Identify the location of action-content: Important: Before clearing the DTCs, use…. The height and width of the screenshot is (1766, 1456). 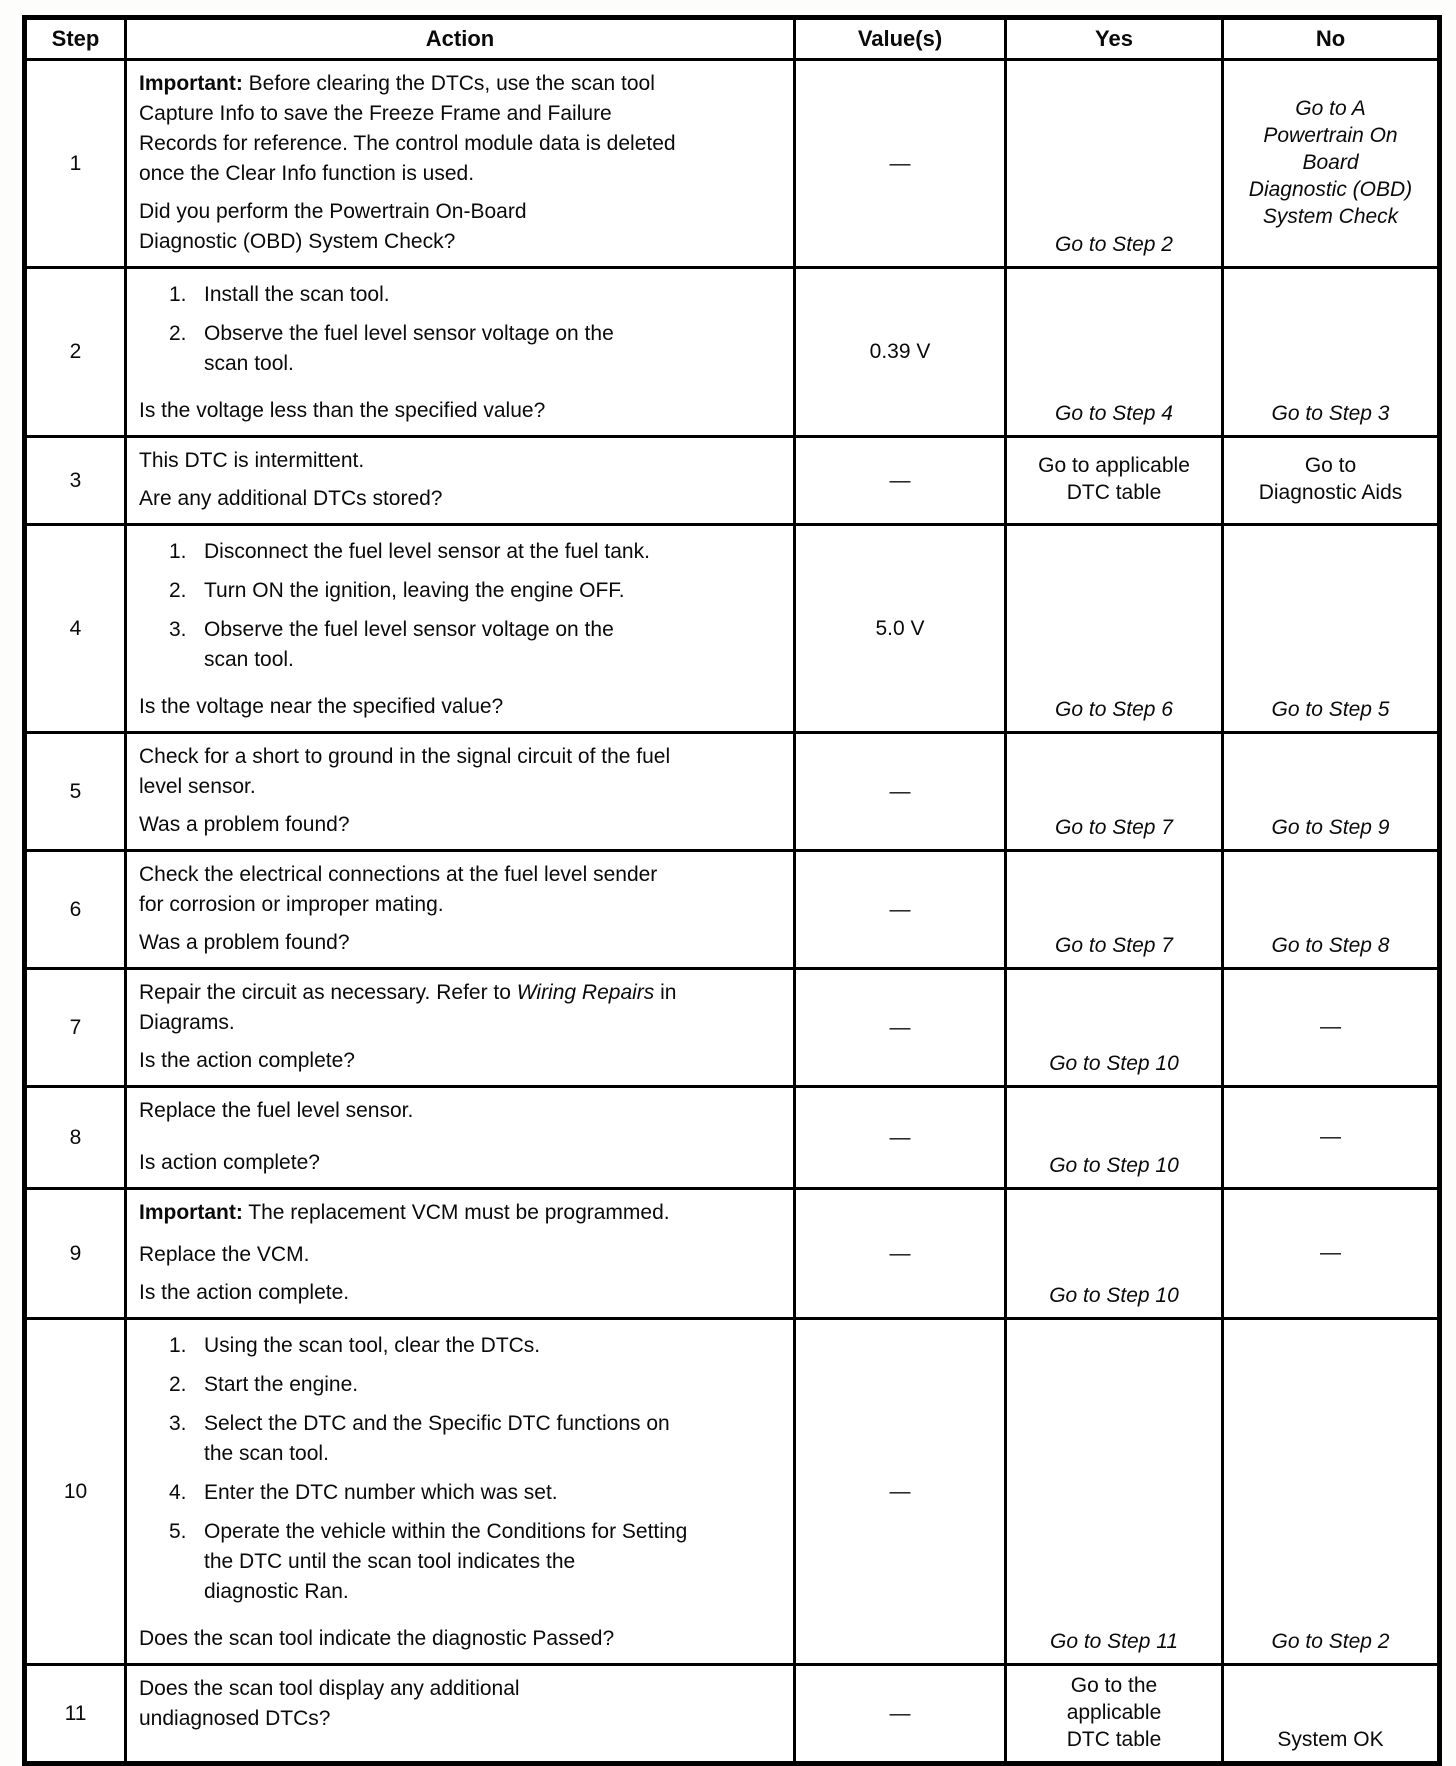
(460, 163).